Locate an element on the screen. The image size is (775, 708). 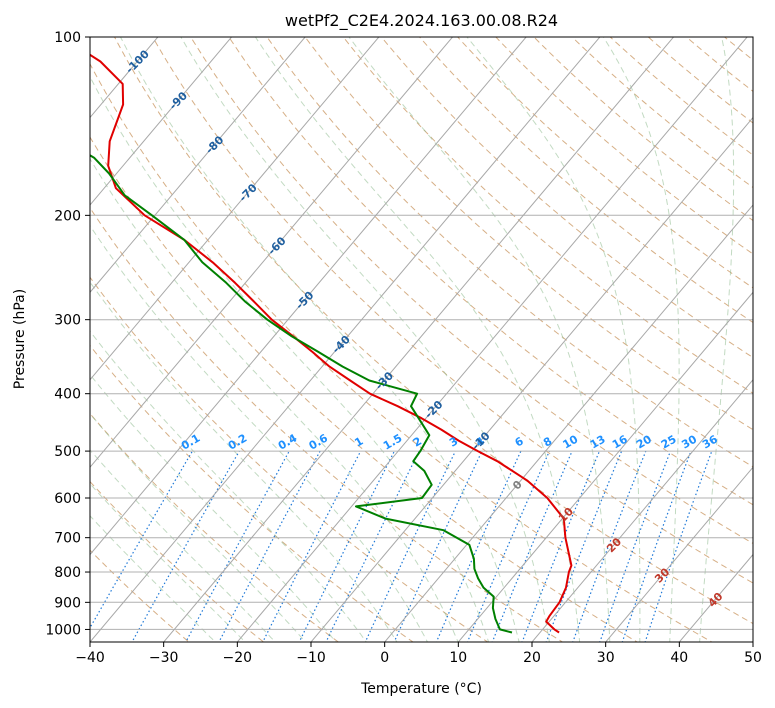
x-axis-label: Temperature (°C) is located at coordinates (421, 689).